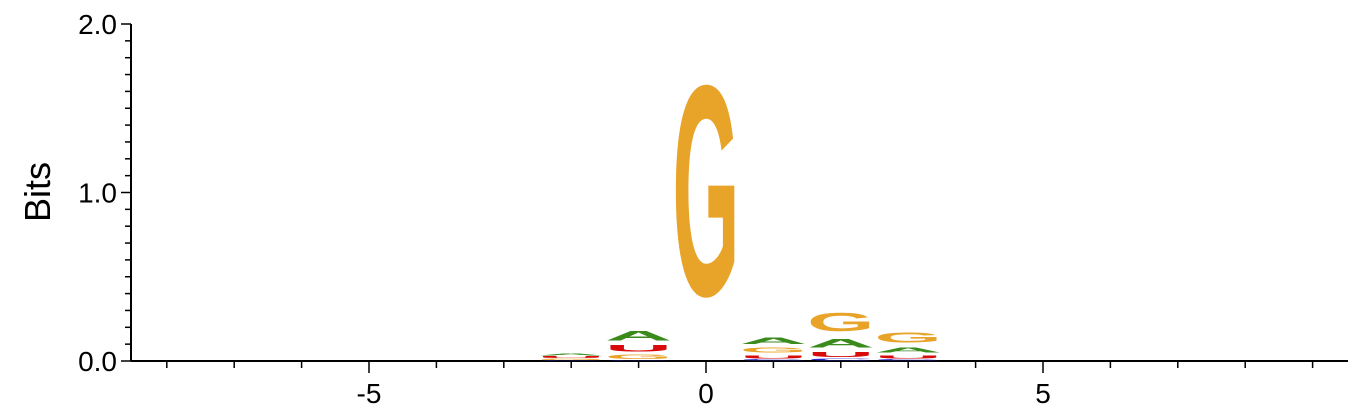  I want to click on x-tick-label: 5, so click(1043, 393).